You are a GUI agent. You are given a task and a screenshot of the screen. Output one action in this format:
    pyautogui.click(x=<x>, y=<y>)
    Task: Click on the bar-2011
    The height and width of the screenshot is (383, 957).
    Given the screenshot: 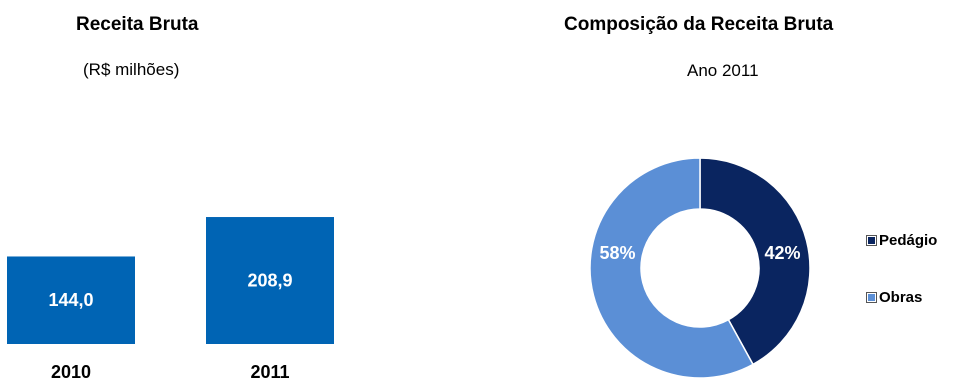 What is the action you would take?
    pyautogui.click(x=270, y=280)
    